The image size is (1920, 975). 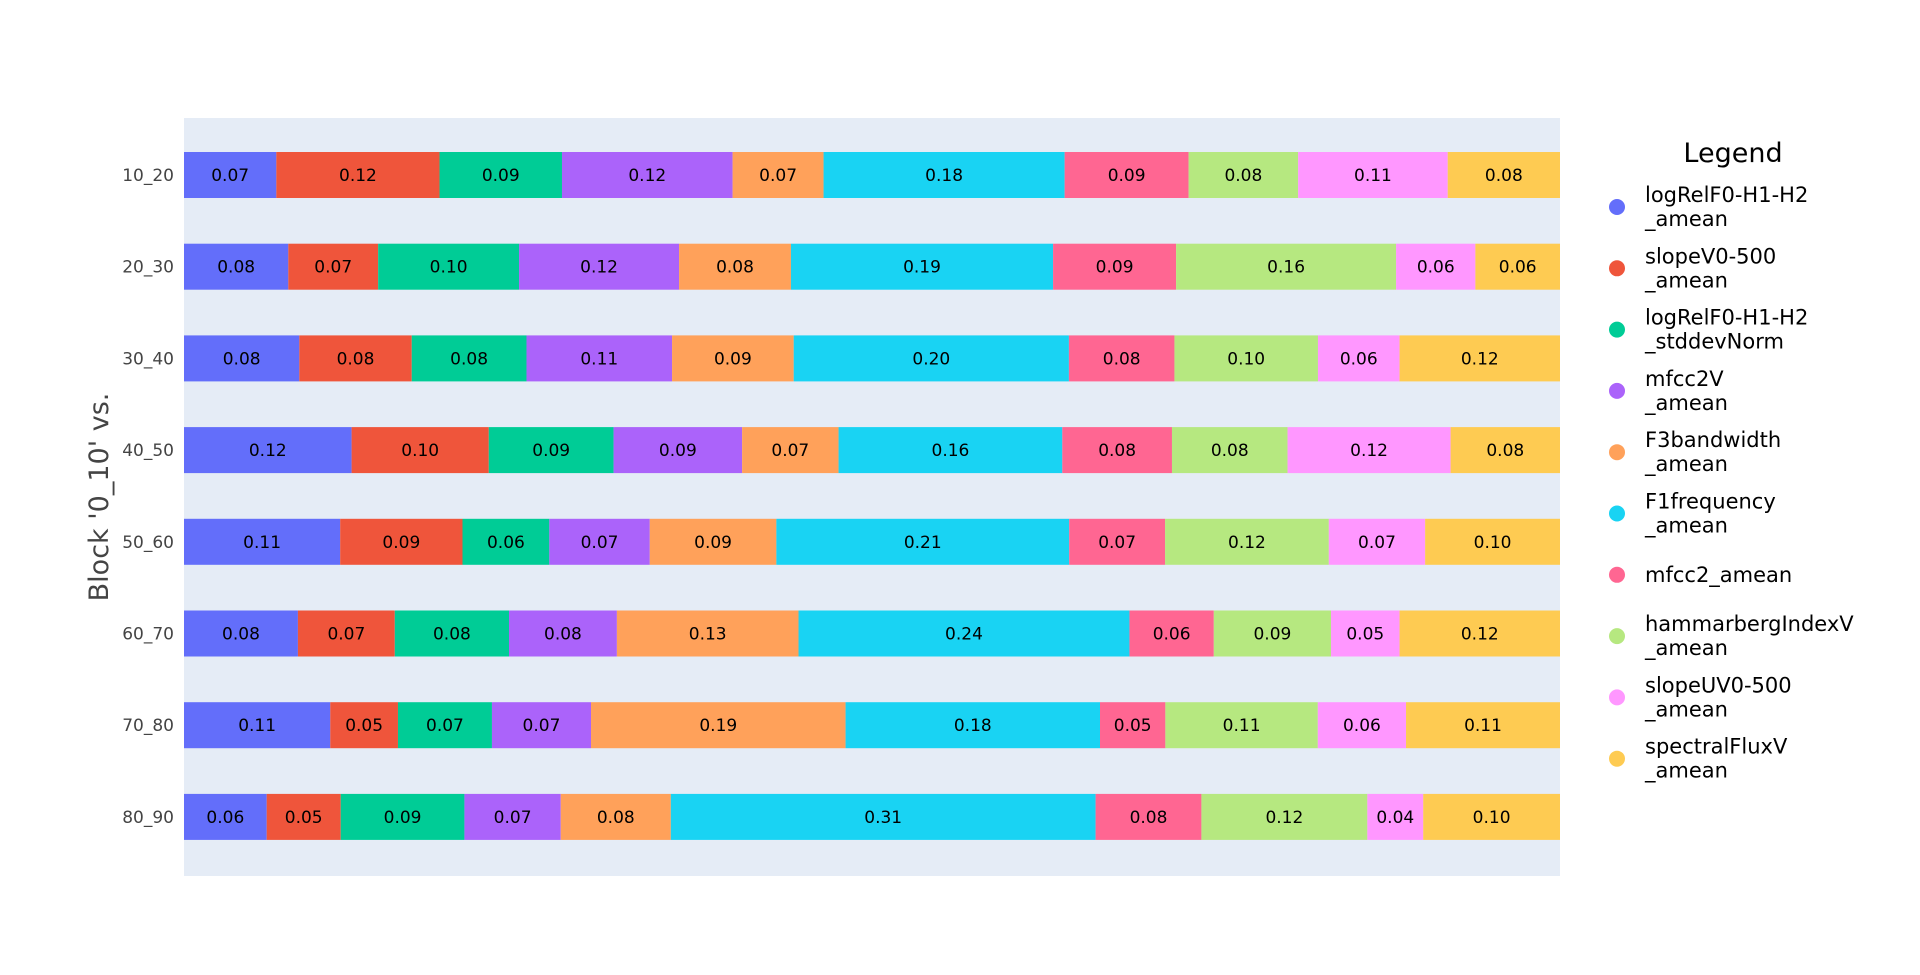 I want to click on bar-value-label: 0.04, so click(x=1395, y=818).